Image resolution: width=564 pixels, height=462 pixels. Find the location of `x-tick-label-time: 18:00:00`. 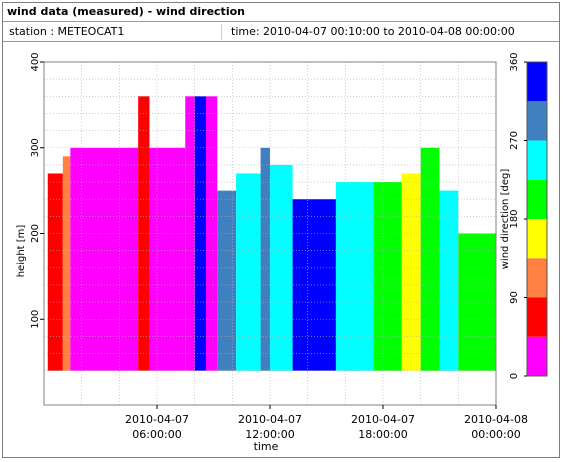

x-tick-label-time: 18:00:00 is located at coordinates (382, 434).